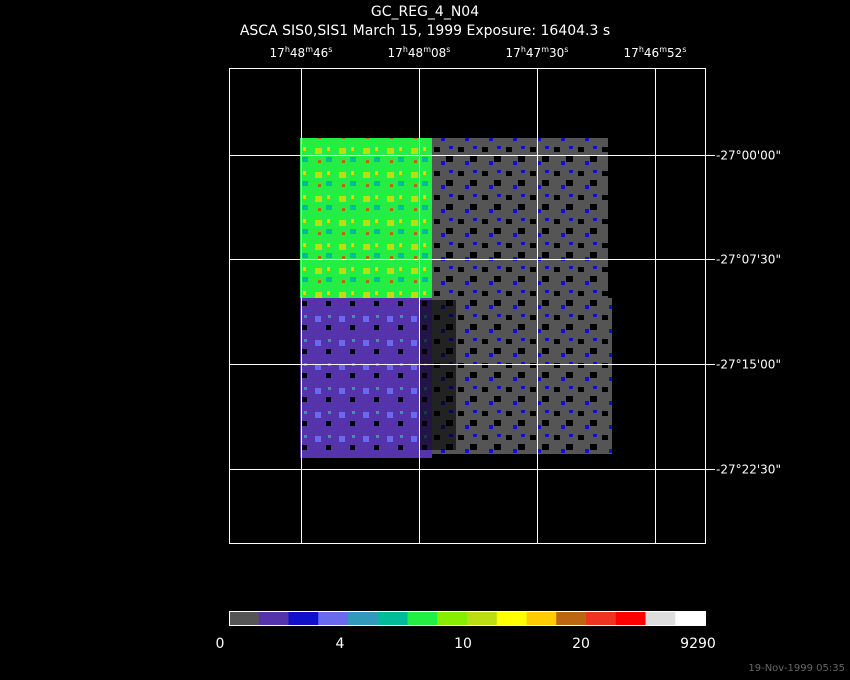  Describe the element at coordinates (748, 260) in the screenshot. I see `dec-label: -27°07'30"` at that location.